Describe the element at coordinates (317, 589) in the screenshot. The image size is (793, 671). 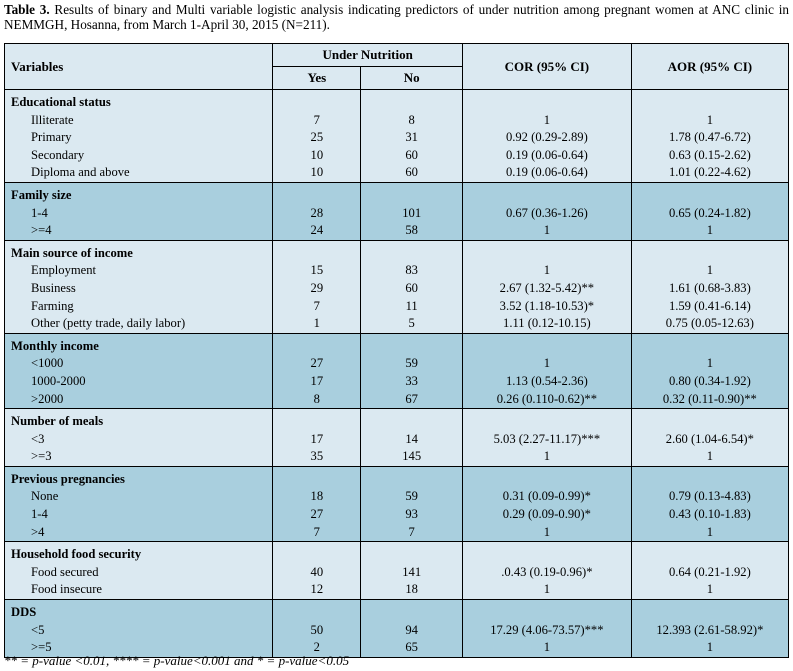
I see `row-yes-value: 12` at that location.